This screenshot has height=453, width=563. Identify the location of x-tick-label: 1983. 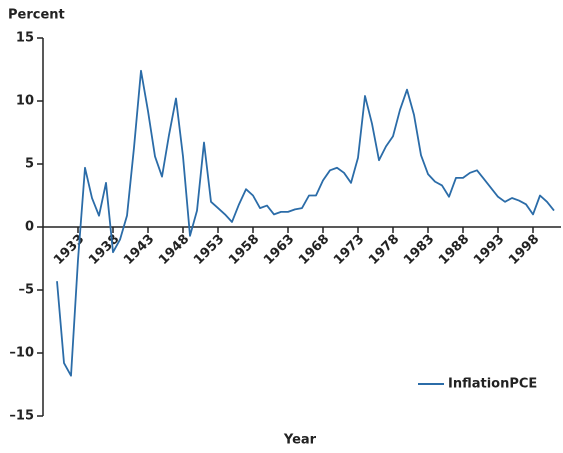
(419, 250).